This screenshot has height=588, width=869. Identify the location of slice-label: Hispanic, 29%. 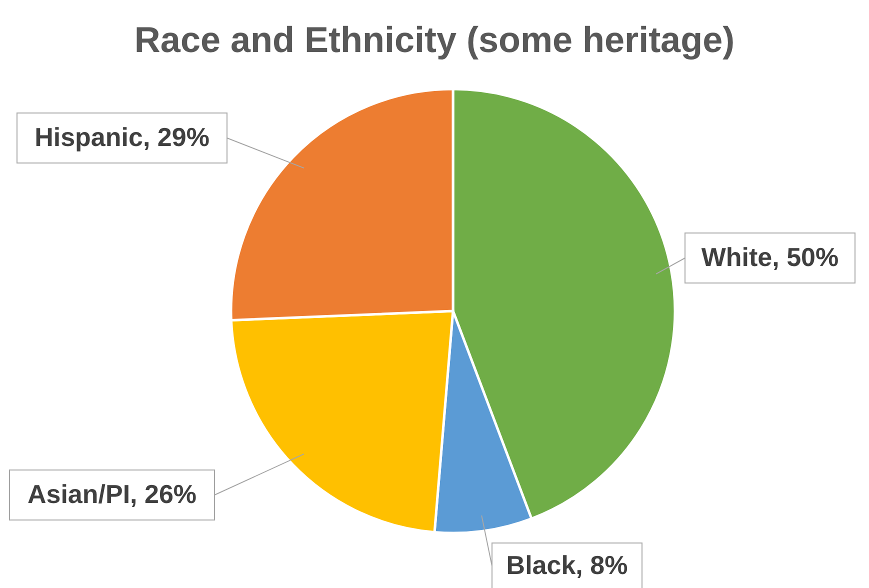
(122, 137).